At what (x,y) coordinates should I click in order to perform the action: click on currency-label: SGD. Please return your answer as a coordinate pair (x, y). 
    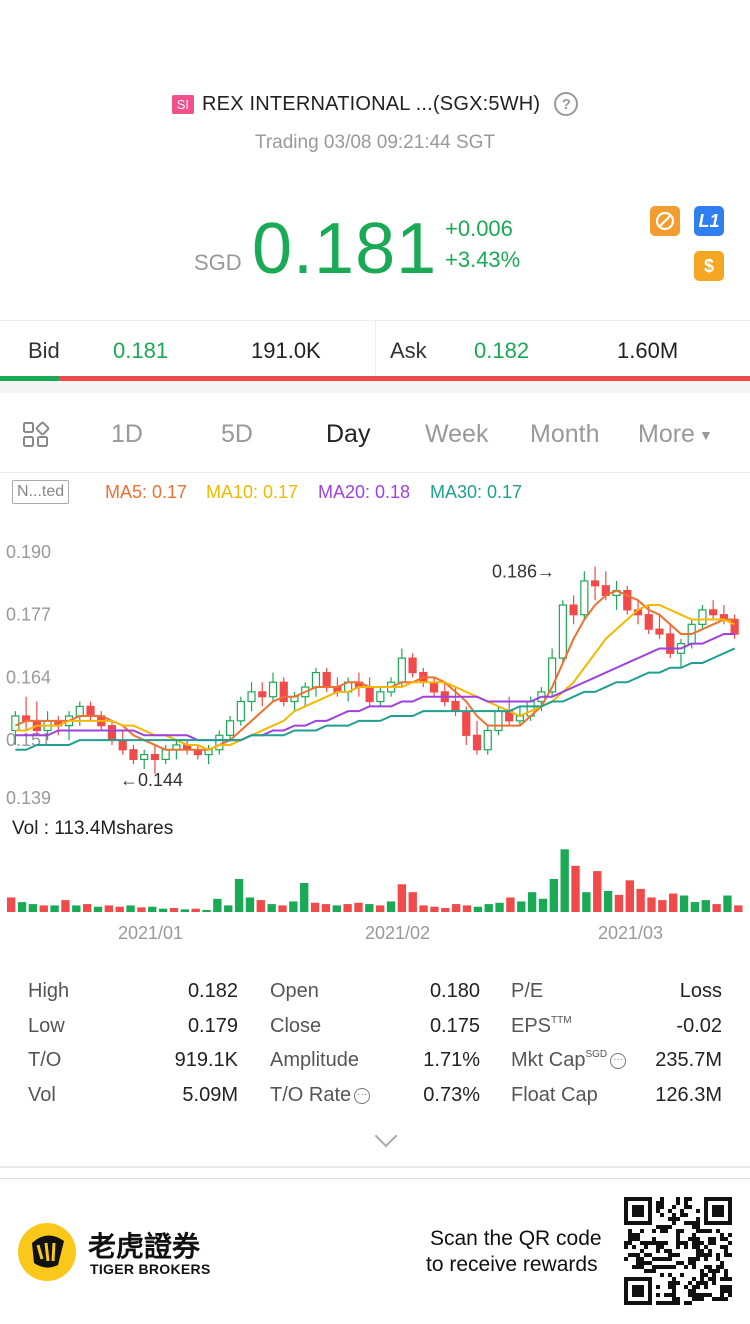
    Looking at the image, I should click on (218, 262).